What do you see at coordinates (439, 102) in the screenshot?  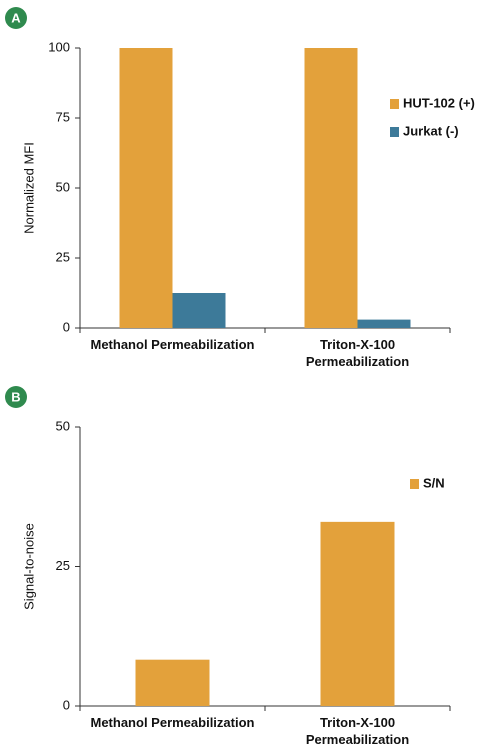 I see `legend-label: HUT-102 (+)` at bounding box center [439, 102].